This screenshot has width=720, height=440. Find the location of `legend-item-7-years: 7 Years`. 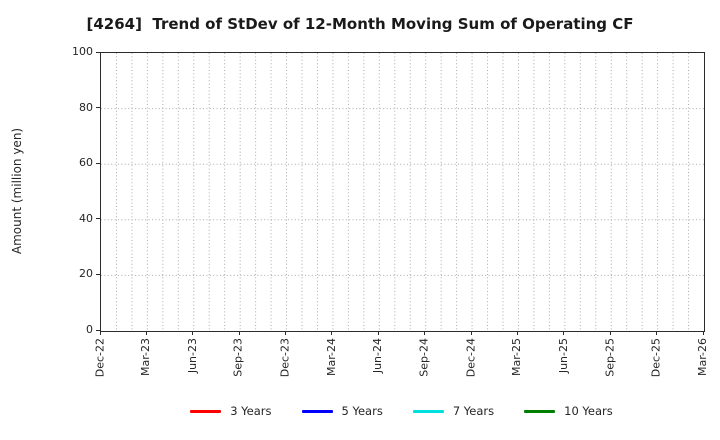

legend-item-7-years: 7 Years is located at coordinates (453, 411).